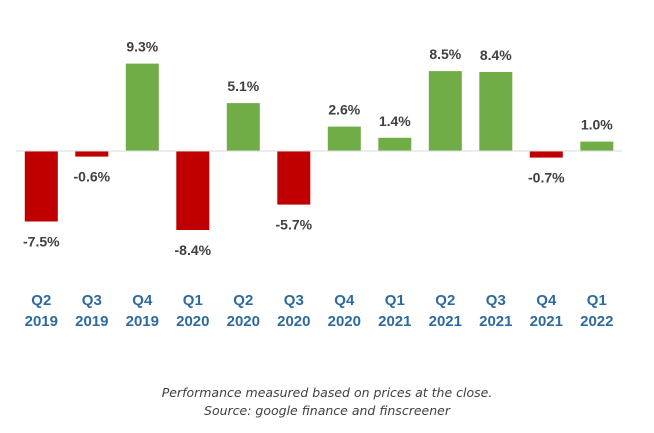  I want to click on data-label: 1.4%, so click(395, 121).